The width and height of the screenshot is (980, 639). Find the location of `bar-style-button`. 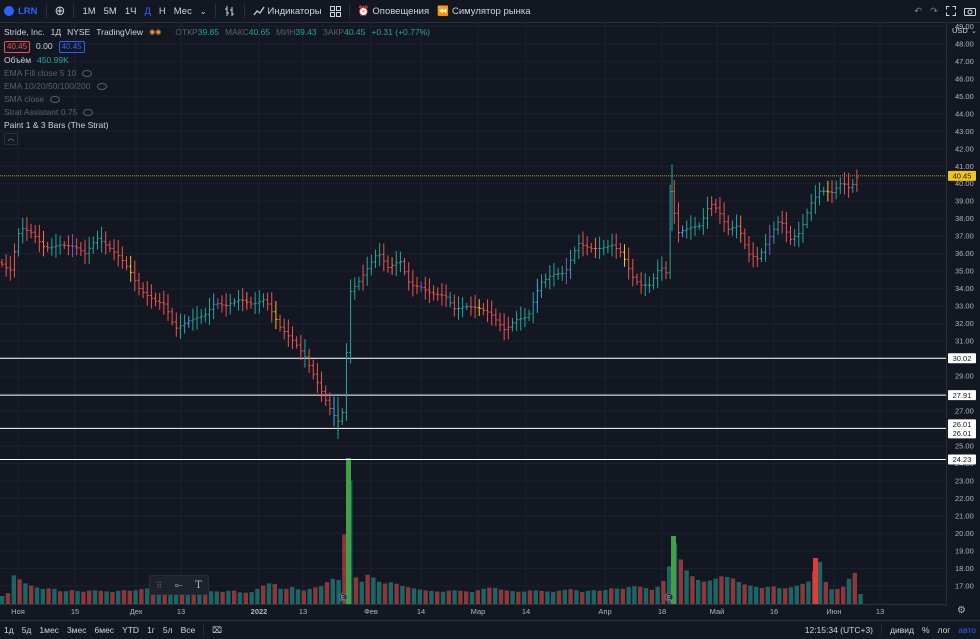

bar-style-button is located at coordinates (230, 11).